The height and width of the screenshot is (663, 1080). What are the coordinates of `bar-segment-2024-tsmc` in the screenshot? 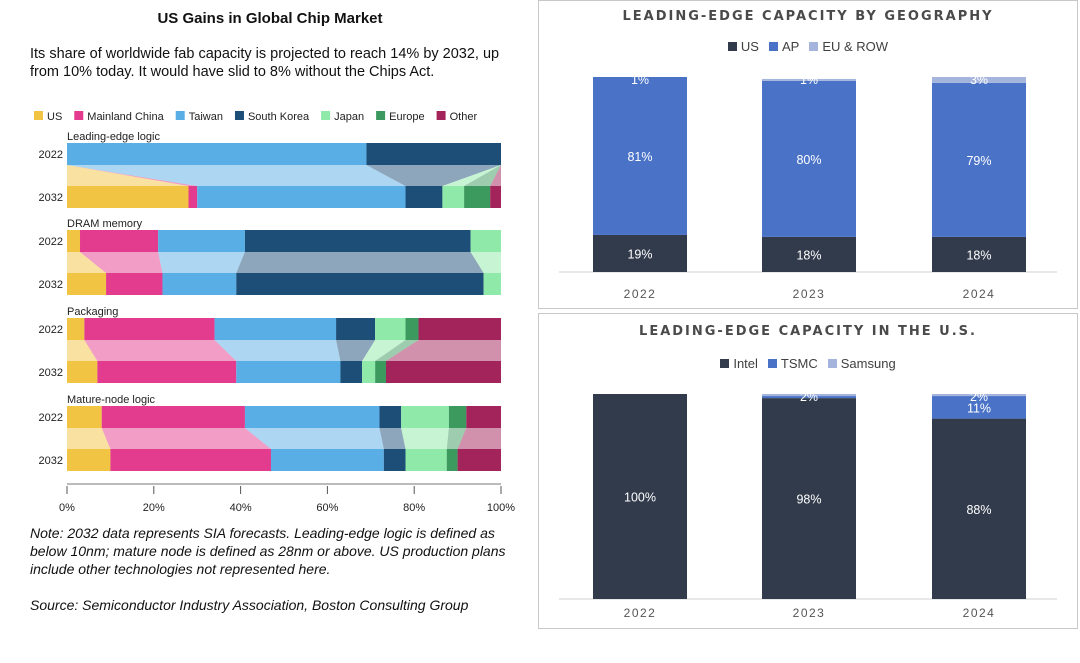 It's located at (979, 407).